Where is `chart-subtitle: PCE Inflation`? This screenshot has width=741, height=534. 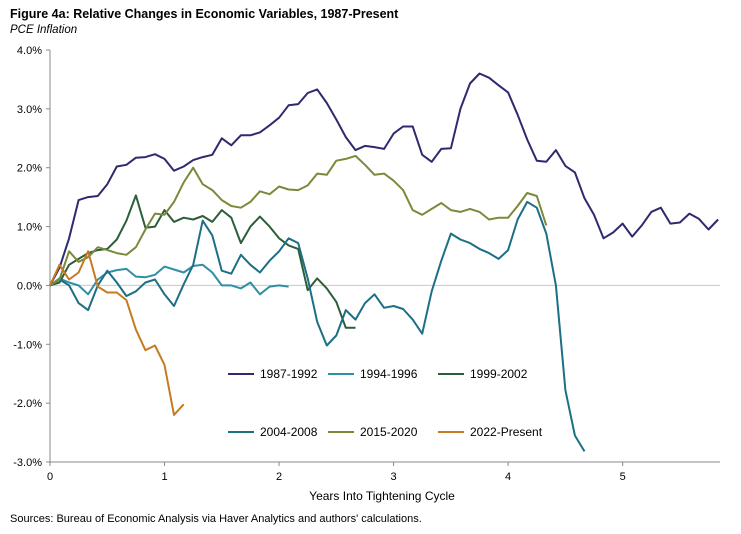 chart-subtitle: PCE Inflation is located at coordinates (44, 30).